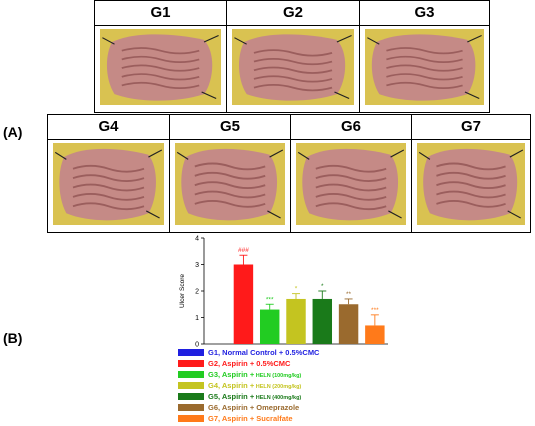 This screenshot has width=535, height=426. What do you see at coordinates (197, 318) in the screenshot?
I see `y-tick-label: 1` at bounding box center [197, 318].